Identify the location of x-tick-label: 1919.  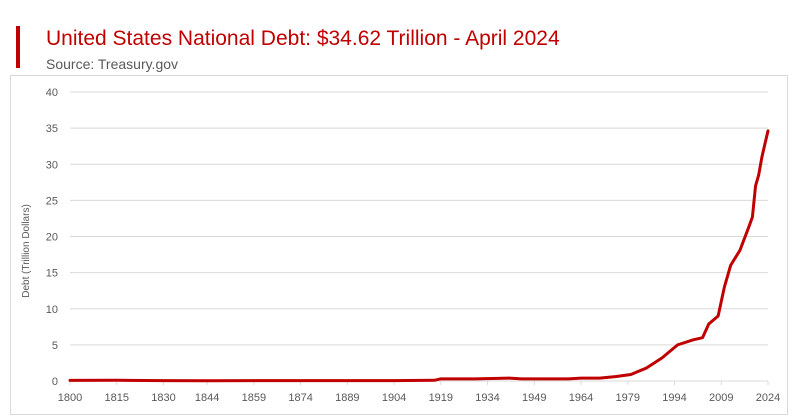
(441, 398).